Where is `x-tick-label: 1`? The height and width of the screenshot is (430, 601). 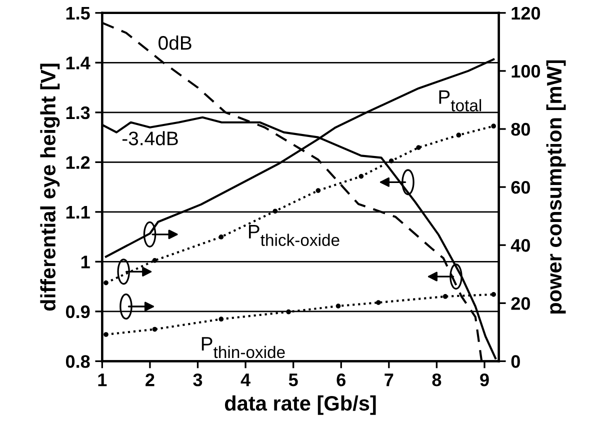 x-tick-label: 1 is located at coordinates (102, 380).